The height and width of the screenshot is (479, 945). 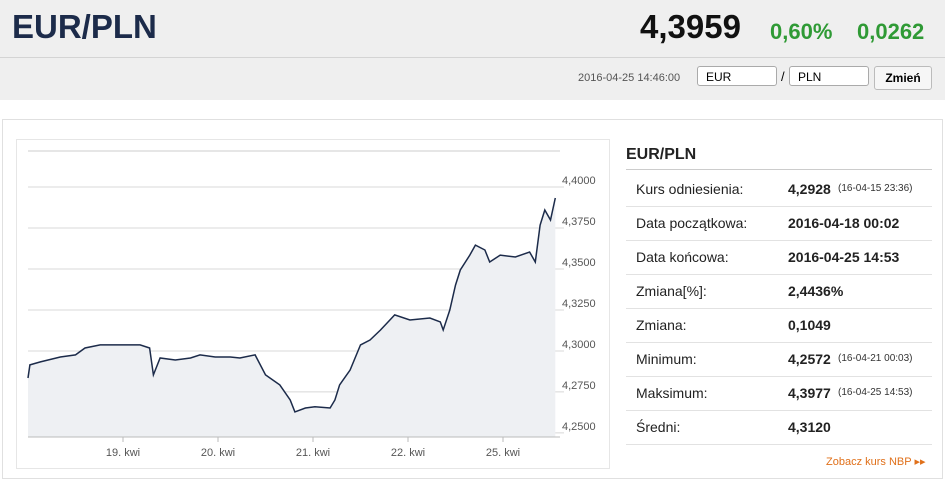 What do you see at coordinates (801, 31) in the screenshot?
I see `change-pct: 0,60%` at bounding box center [801, 31].